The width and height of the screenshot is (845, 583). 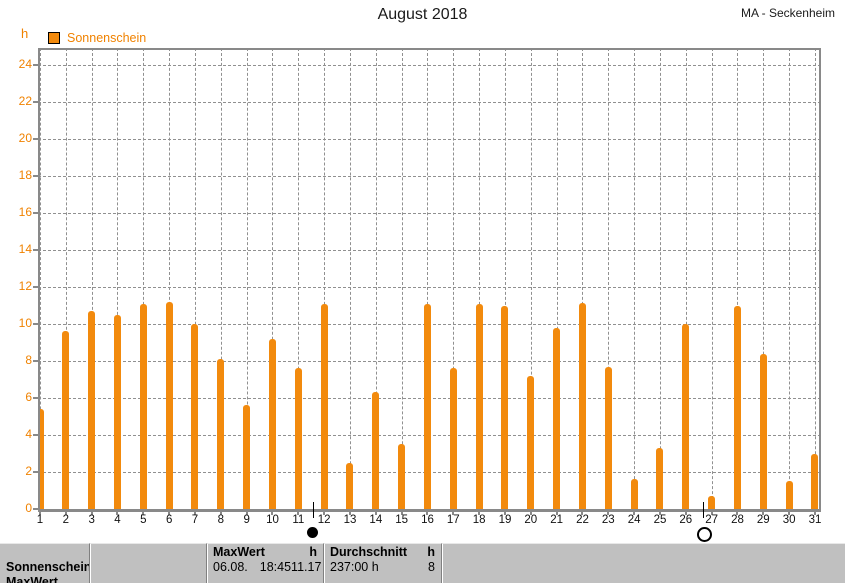 I want to click on plot-frame-left, so click(x=39, y=278).